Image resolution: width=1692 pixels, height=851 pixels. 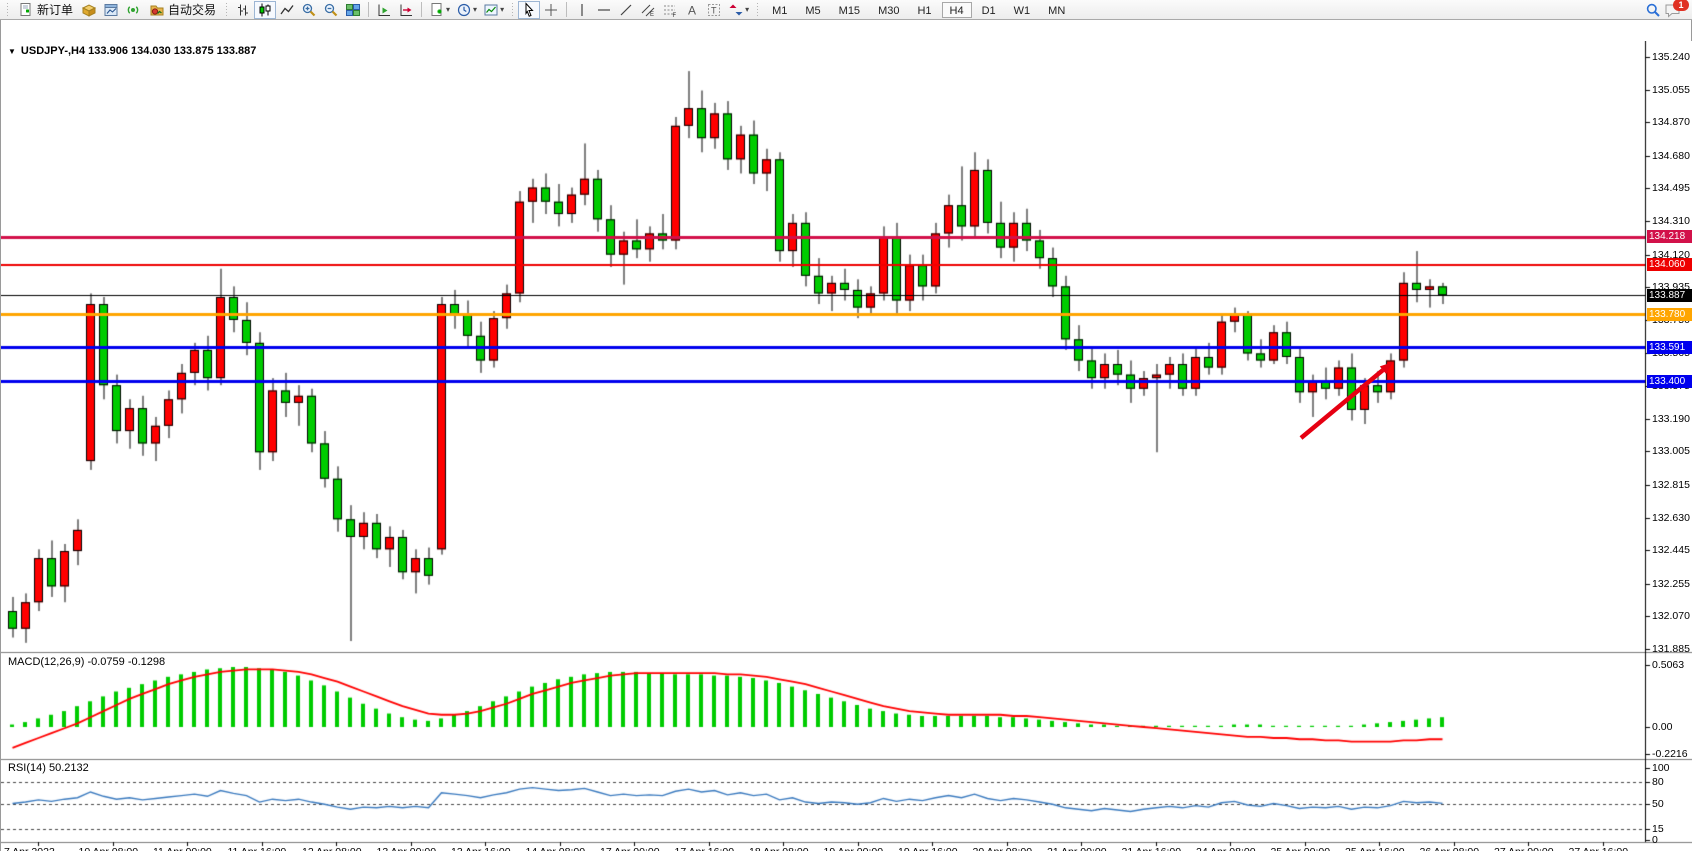 What do you see at coordinates (384, 10) in the screenshot?
I see `auto-scroll-button` at bounding box center [384, 10].